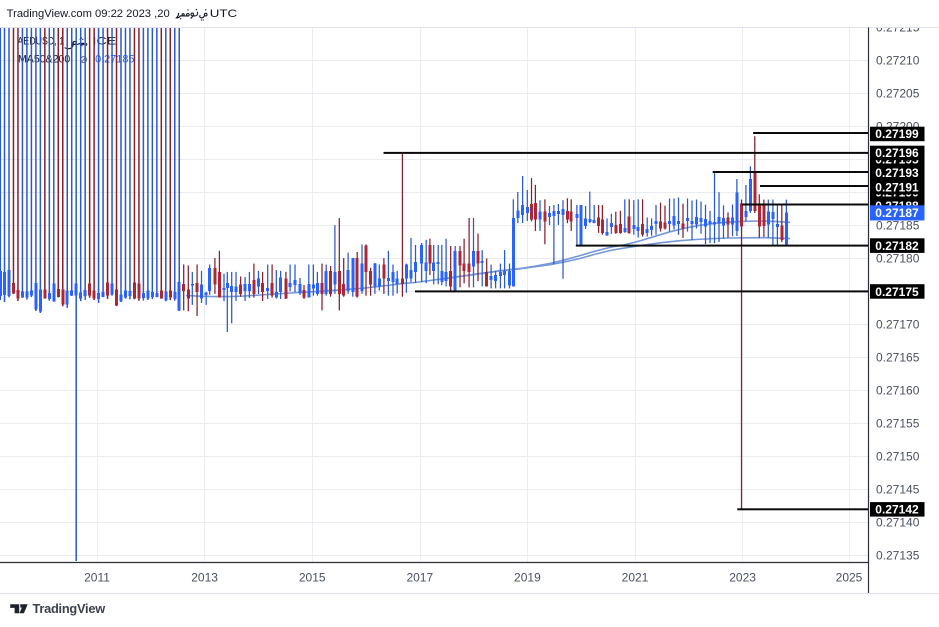 The height and width of the screenshot is (627, 939). Describe the element at coordinates (898, 457) in the screenshot. I see `svg-text: 0.27150` at that location.